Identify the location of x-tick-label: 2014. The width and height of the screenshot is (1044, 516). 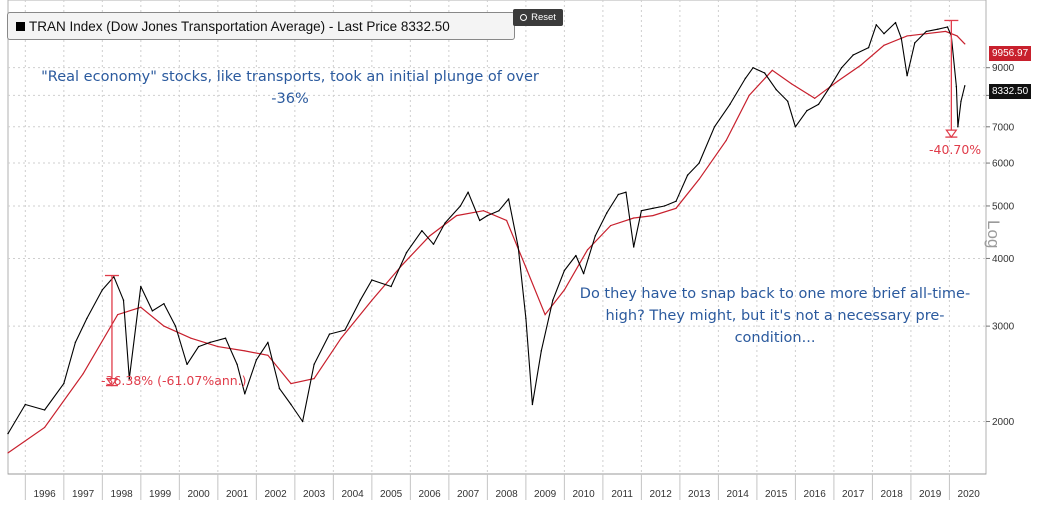
(738, 494).